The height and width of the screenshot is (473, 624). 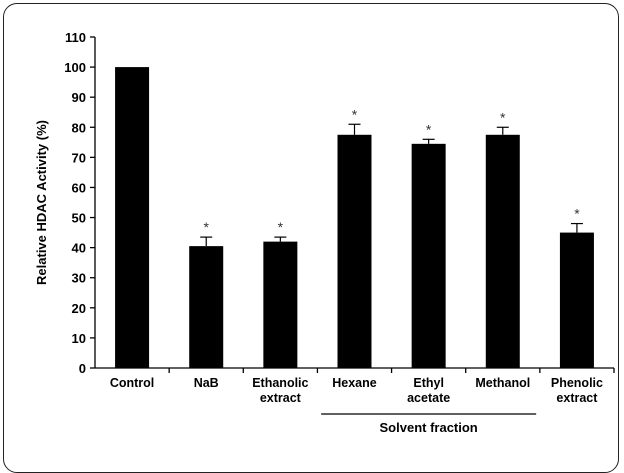 I want to click on y-tick-label: 100, so click(x=75, y=67).